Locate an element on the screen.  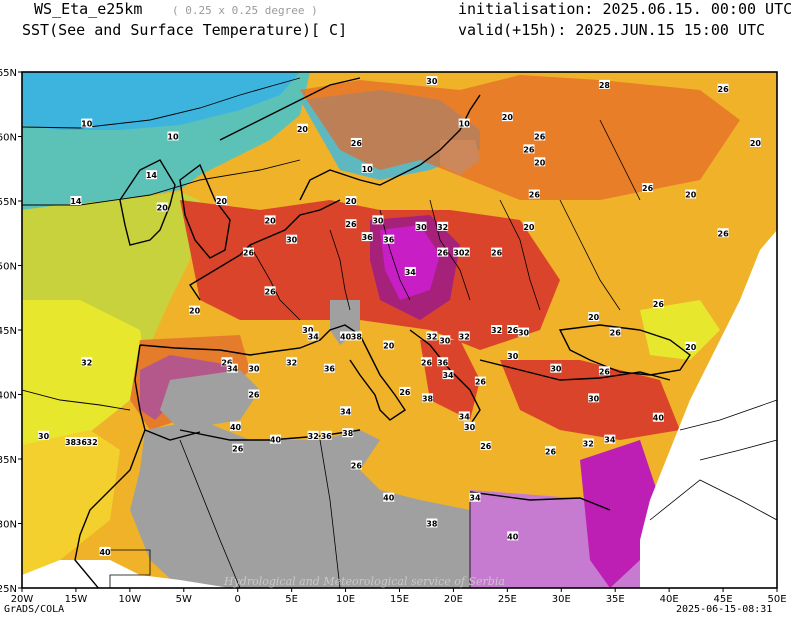
canary-band is located at coordinates (71, 509).